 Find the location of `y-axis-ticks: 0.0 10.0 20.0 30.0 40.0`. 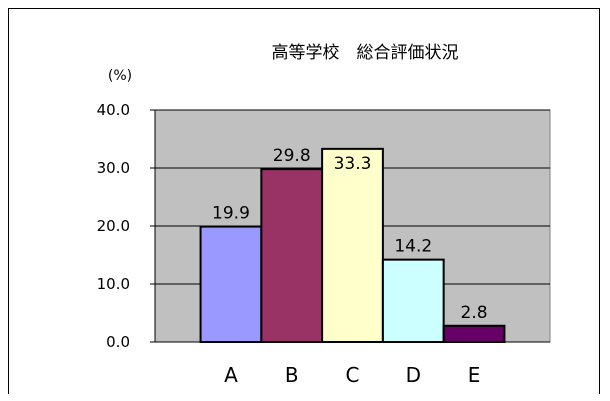

y-axis-ticks: 0.0 10.0 20.0 30.0 40.0 is located at coordinates (126, 226).